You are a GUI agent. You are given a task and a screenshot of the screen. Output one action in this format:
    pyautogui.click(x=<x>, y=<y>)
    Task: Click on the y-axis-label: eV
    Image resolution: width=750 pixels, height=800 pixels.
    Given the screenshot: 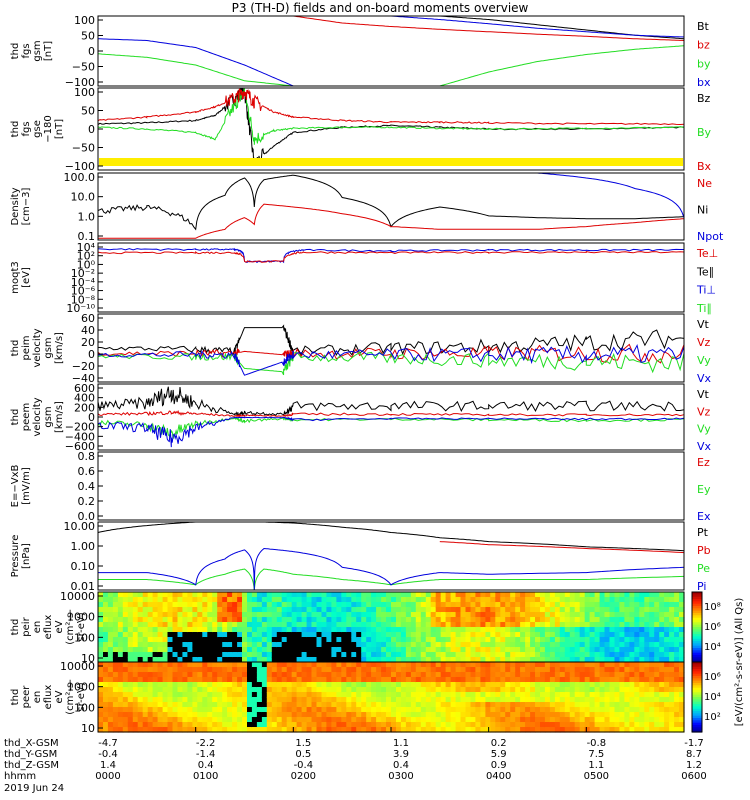 What is the action you would take?
    pyautogui.click(x=59, y=696)
    